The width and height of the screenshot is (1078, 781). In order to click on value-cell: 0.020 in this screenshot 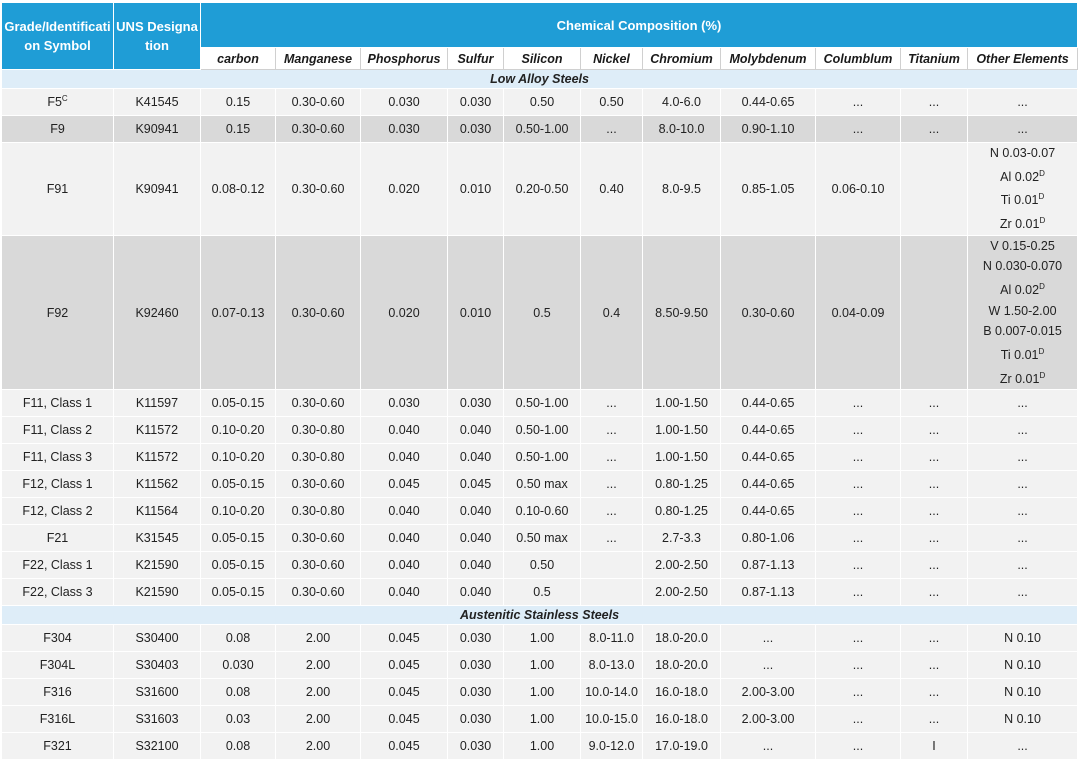, I will do `click(404, 189)`.